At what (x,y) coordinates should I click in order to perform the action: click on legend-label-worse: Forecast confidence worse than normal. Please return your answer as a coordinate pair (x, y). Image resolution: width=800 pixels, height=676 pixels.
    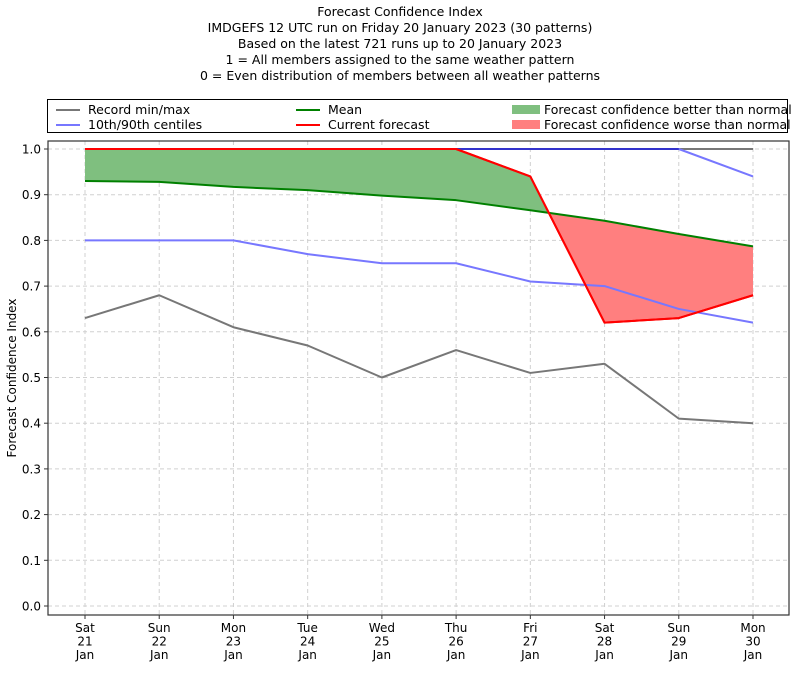
    Looking at the image, I should click on (667, 124).